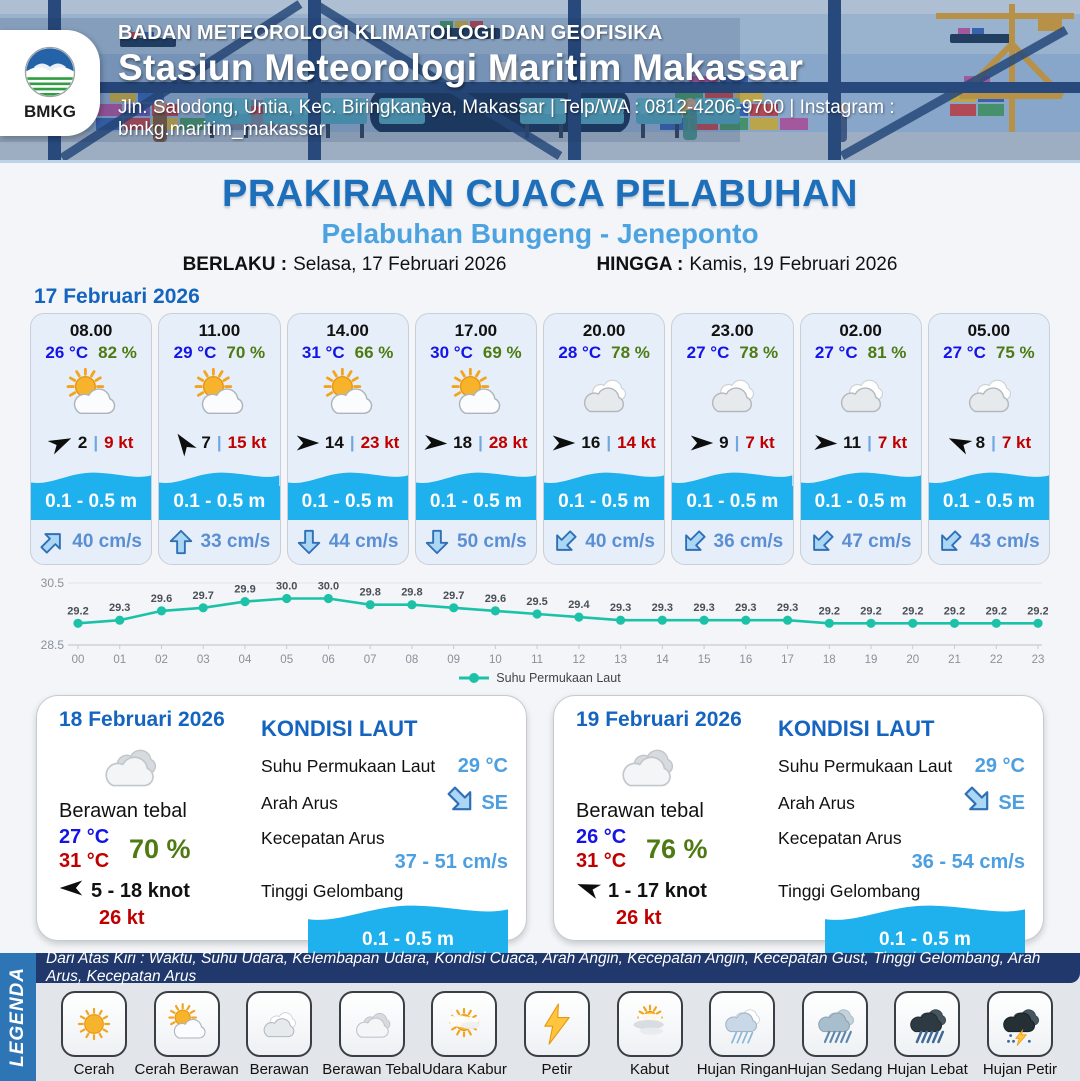  What do you see at coordinates (219, 445) in the screenshot?
I see `wind-row: 7 | 15 kt` at bounding box center [219, 445].